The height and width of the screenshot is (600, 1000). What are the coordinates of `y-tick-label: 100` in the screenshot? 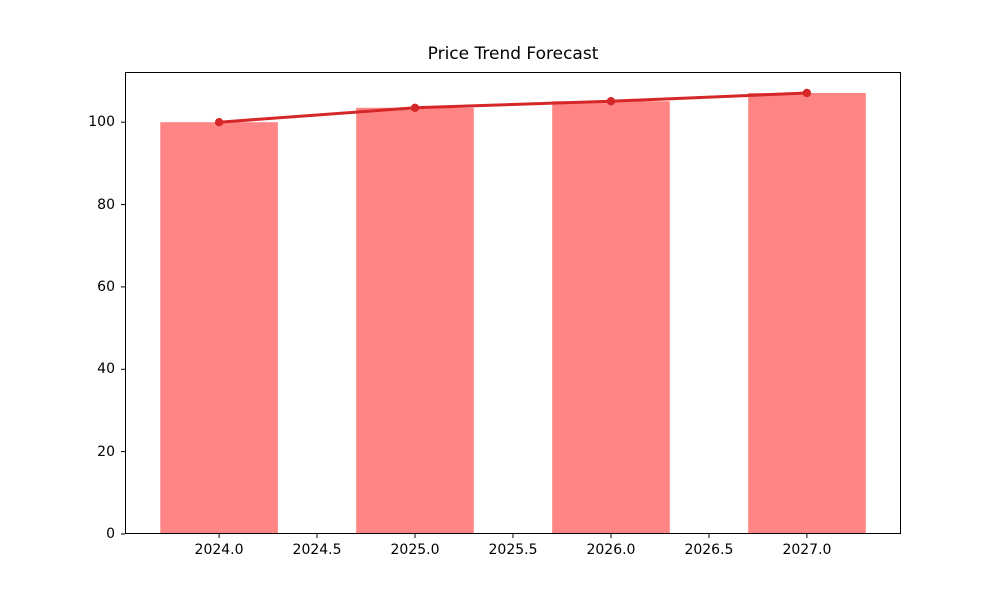 It's located at (101, 122).